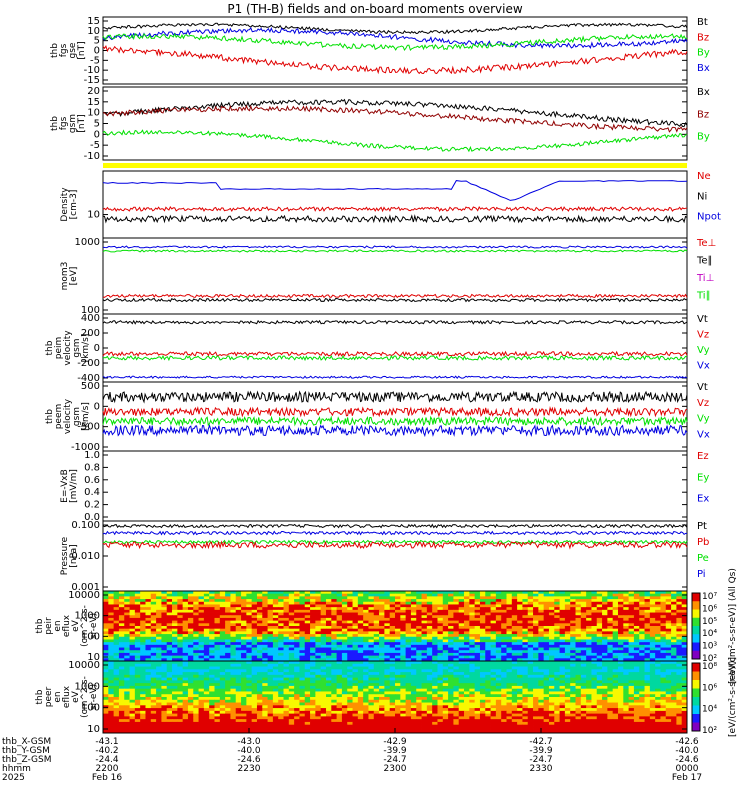  I want to click on panel-1-ytick-label: -15, so click(92, 80).